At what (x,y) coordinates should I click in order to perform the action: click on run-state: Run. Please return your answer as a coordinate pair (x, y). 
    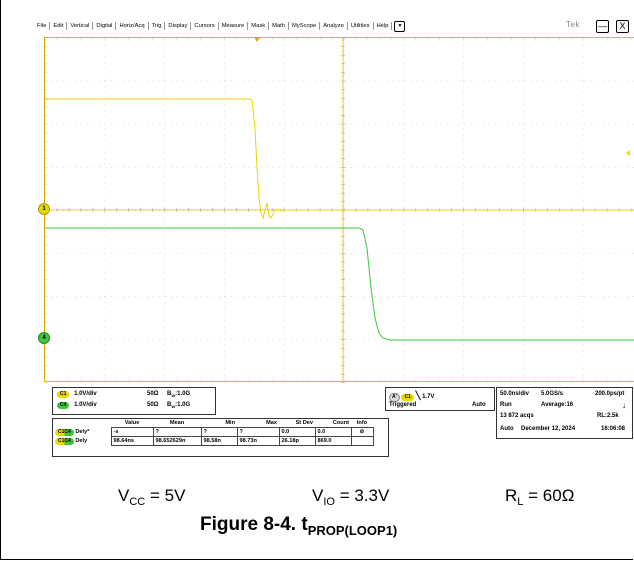
    Looking at the image, I should click on (506, 405).